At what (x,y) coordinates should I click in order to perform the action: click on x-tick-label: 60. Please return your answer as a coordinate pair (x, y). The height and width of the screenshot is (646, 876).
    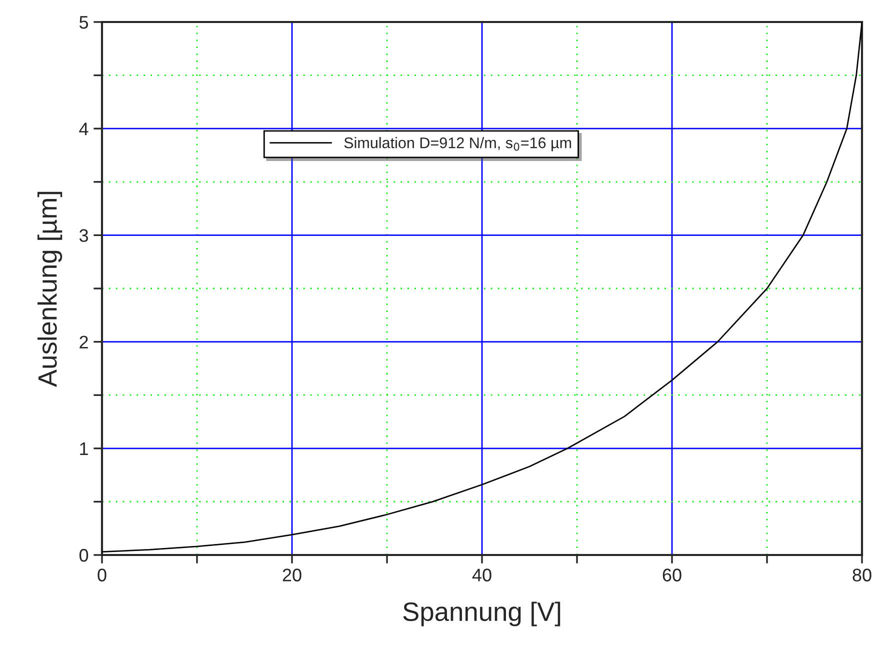
    Looking at the image, I should click on (672, 575).